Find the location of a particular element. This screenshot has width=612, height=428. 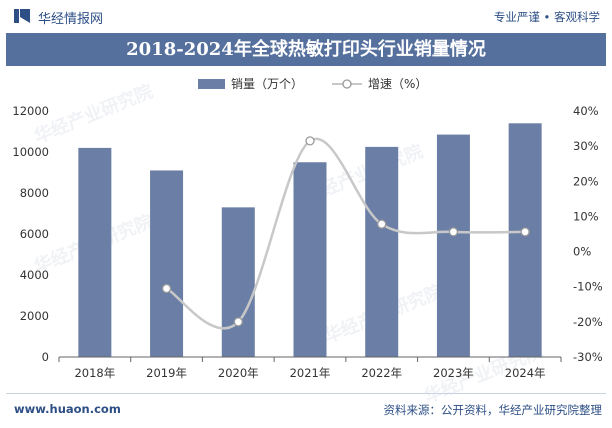

chart-title: 2018-2024年全球热敏打印头行业销量情况 is located at coordinates (306, 49).